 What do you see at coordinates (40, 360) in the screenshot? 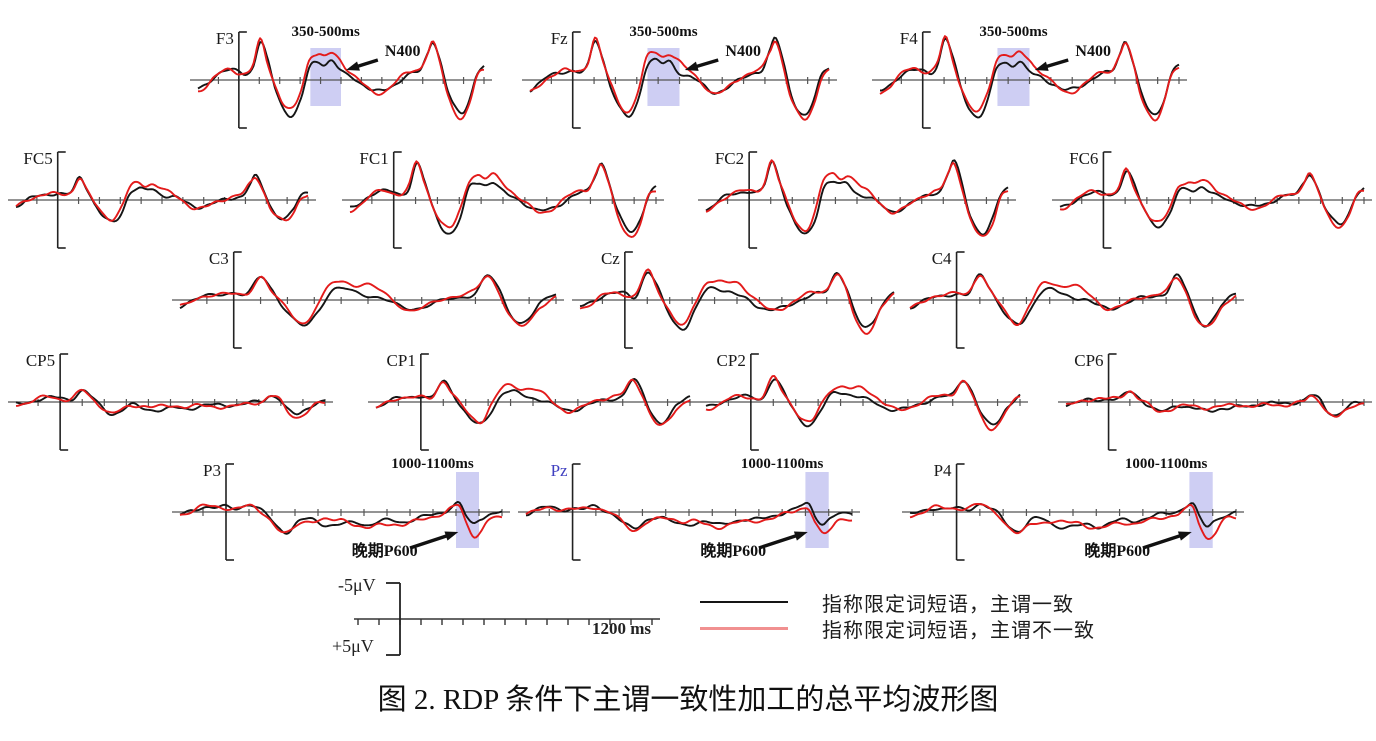
I see `channel-label: CP5` at bounding box center [40, 360].